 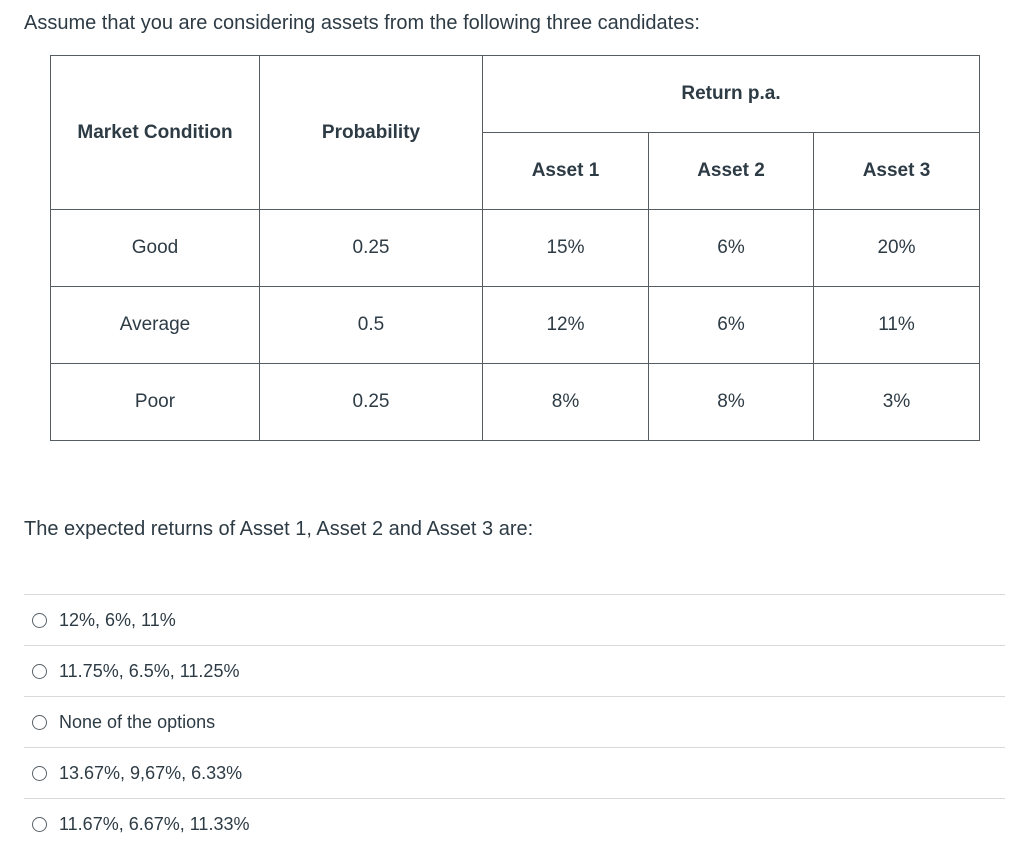 What do you see at coordinates (896, 248) in the screenshot?
I see `return-cell: 20%` at bounding box center [896, 248].